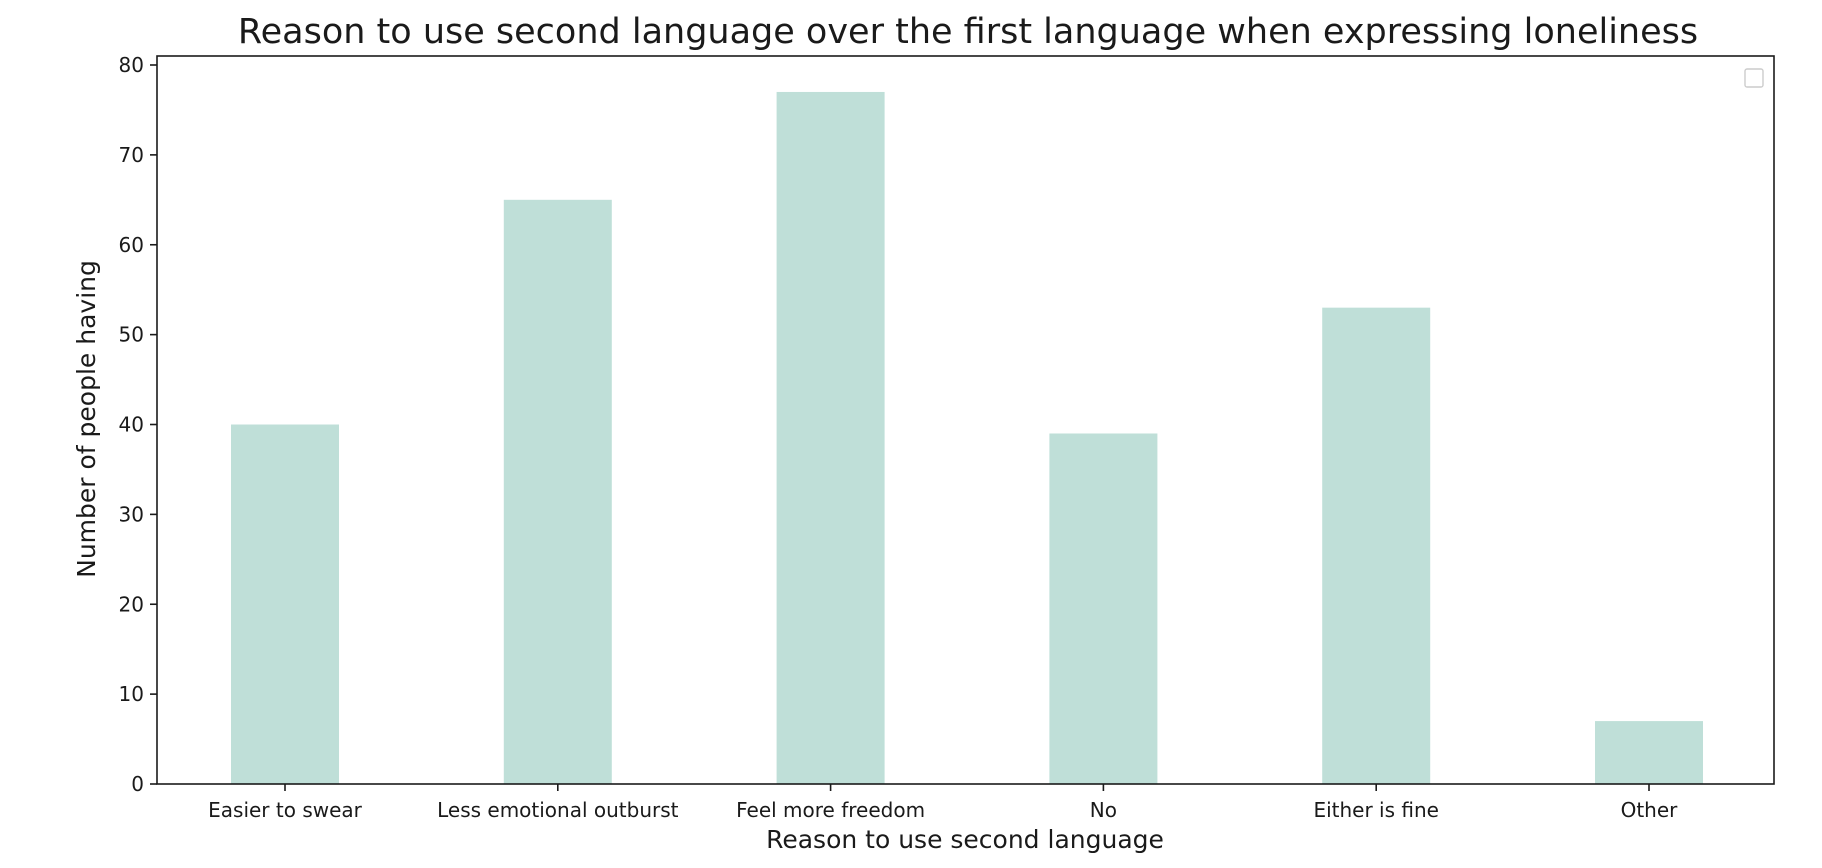 The width and height of the screenshot is (1822, 868). I want to click on x-tick-label: No, so click(1103, 810).